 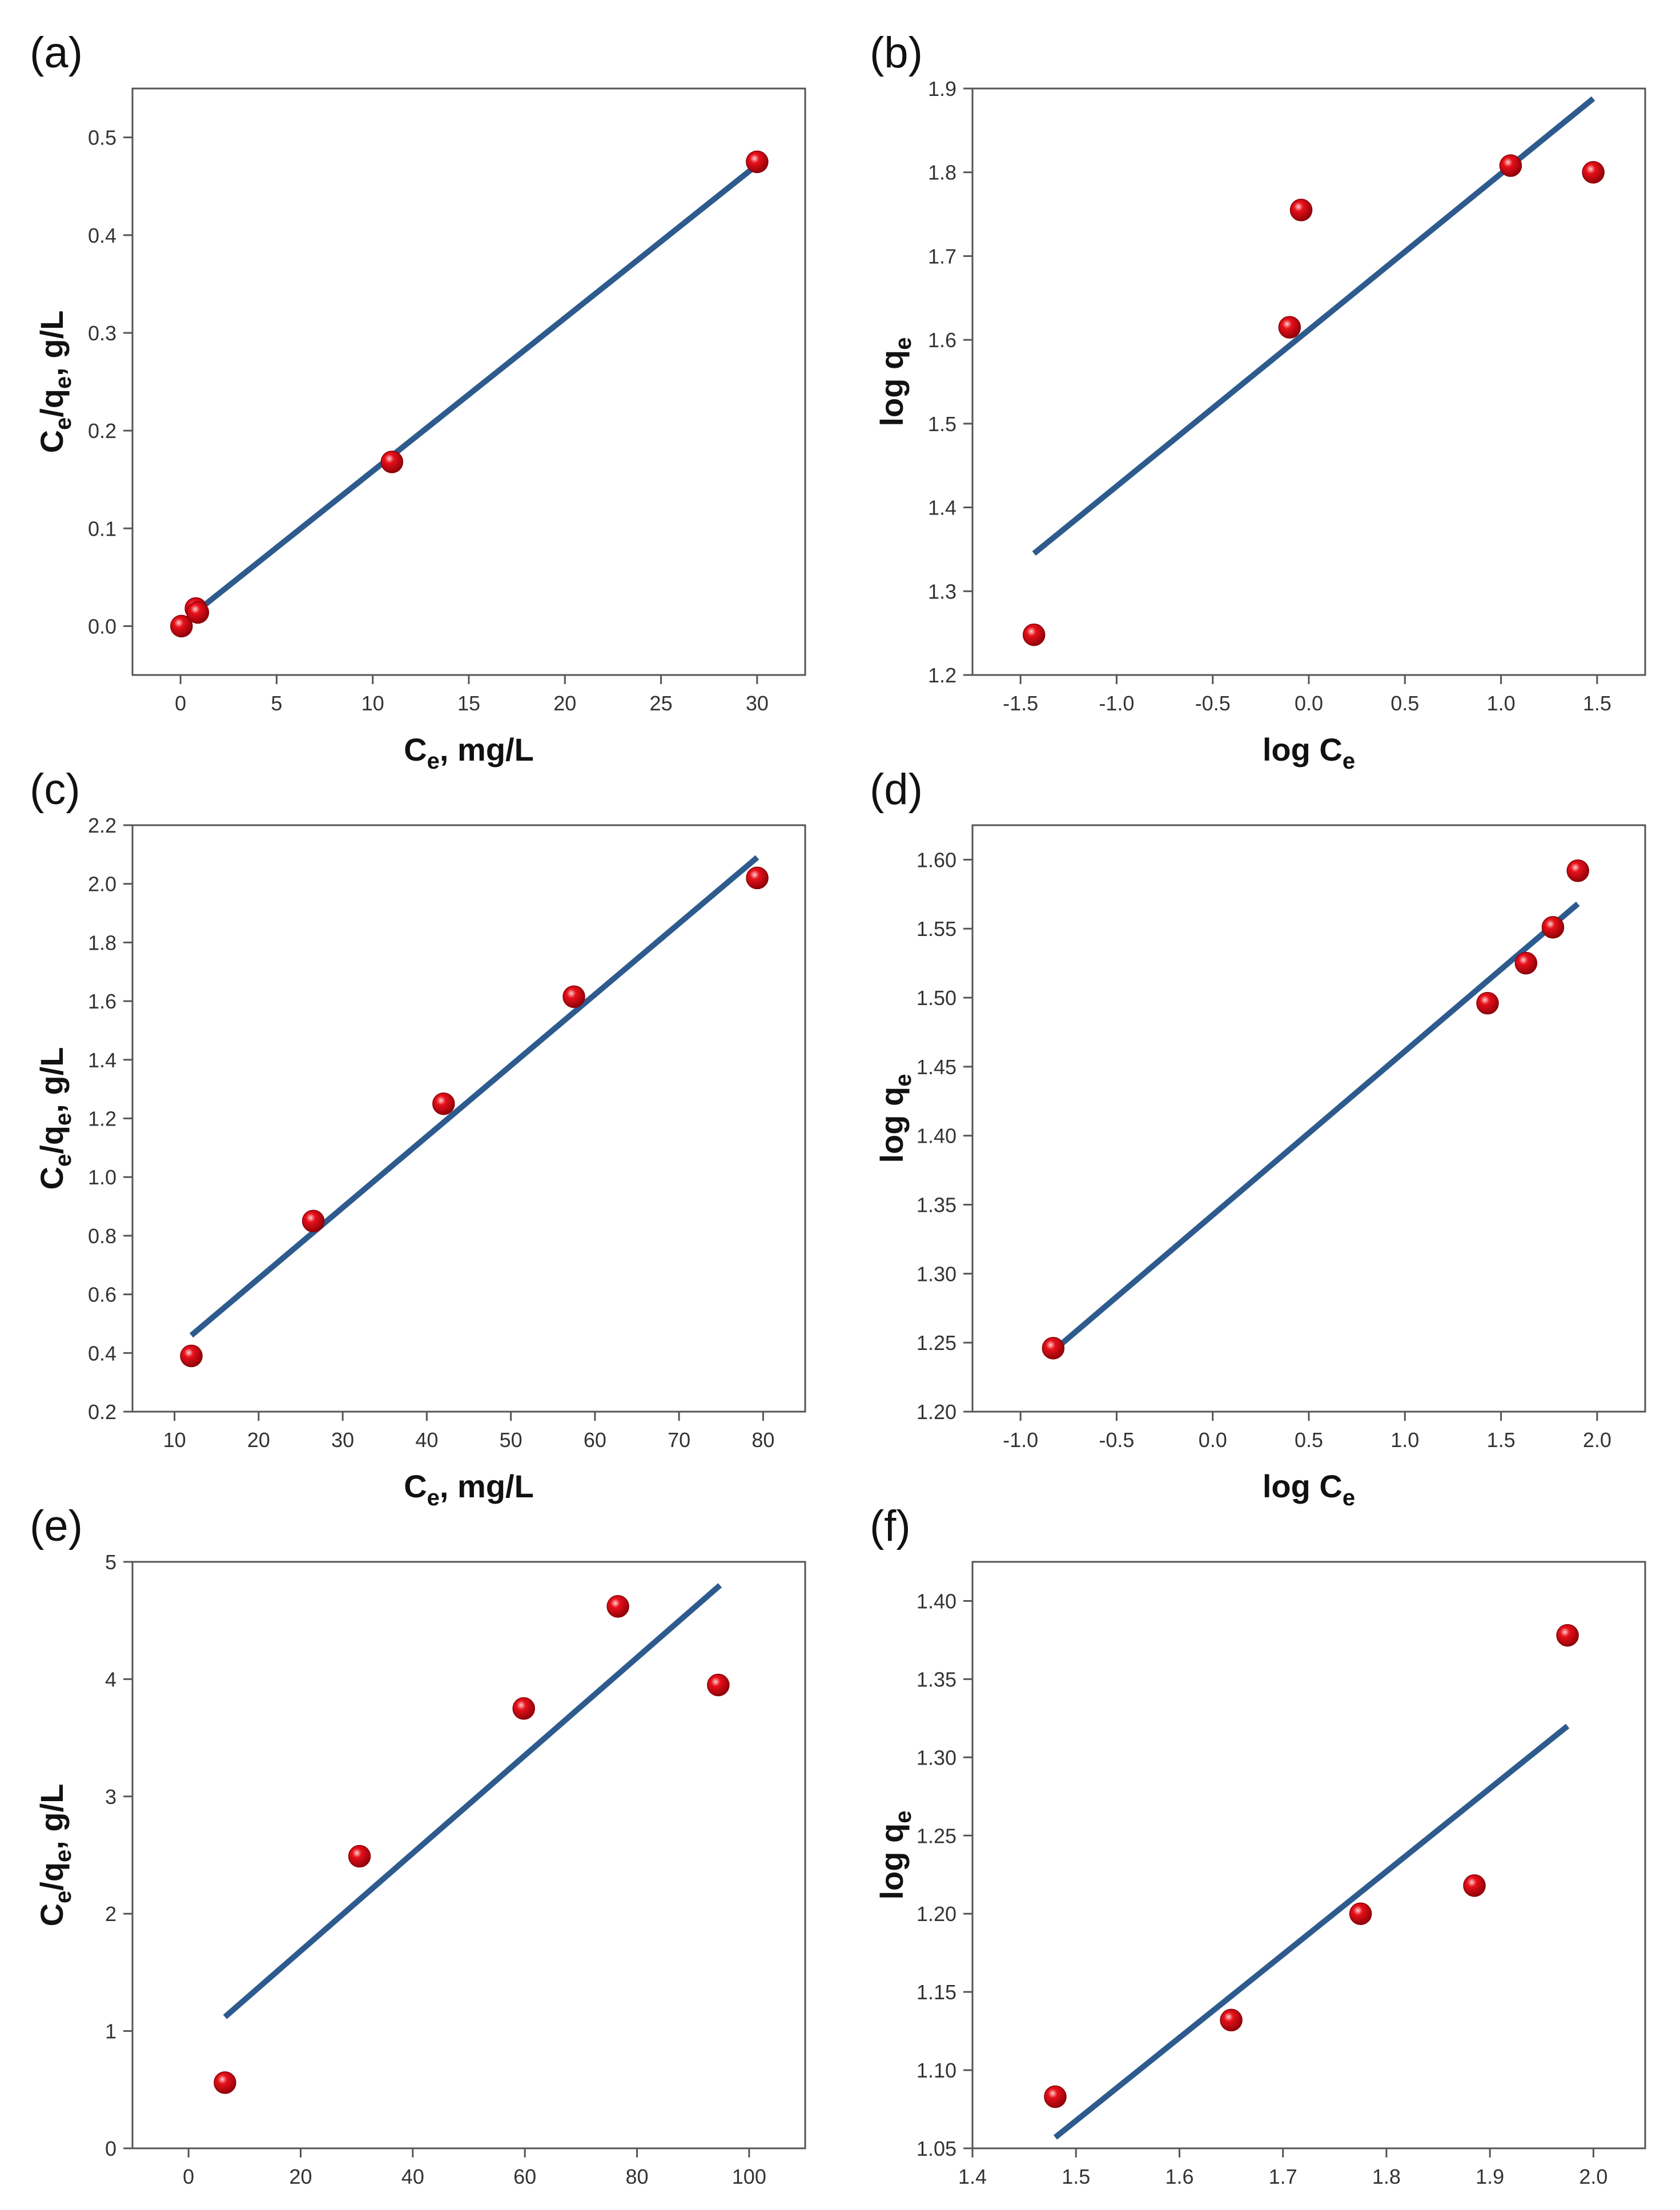 I want to click on y-tick-label: 1.40, so click(x=936, y=1601).